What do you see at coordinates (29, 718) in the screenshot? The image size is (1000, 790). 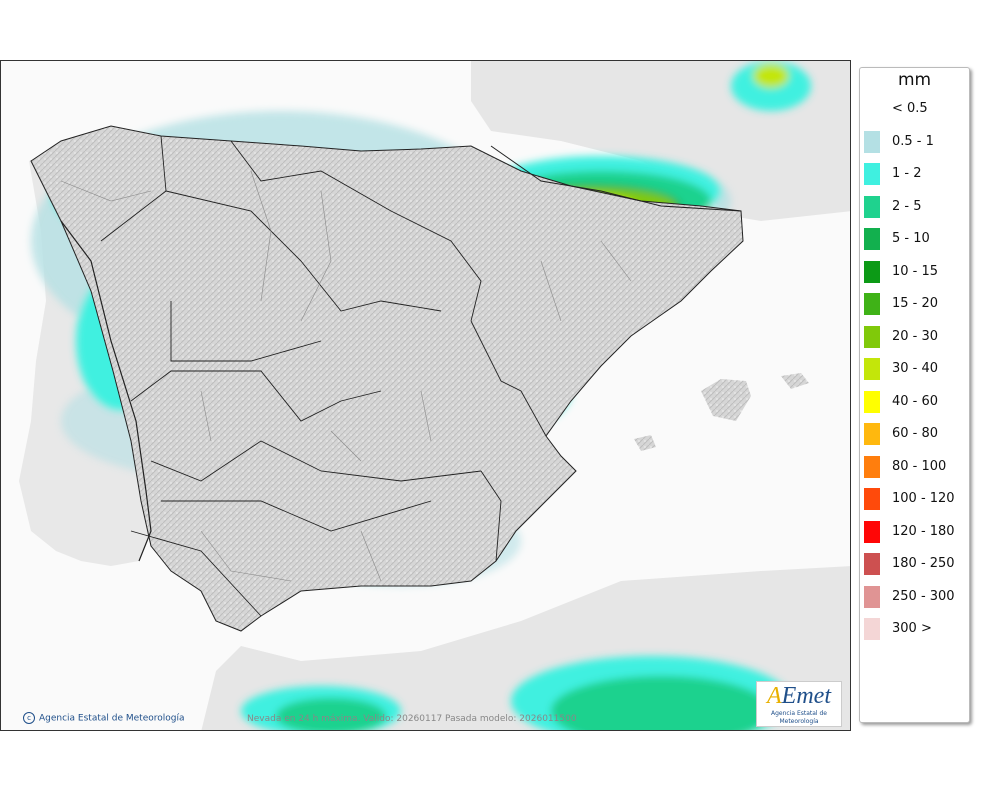 I see `copyright-icon: c` at bounding box center [29, 718].